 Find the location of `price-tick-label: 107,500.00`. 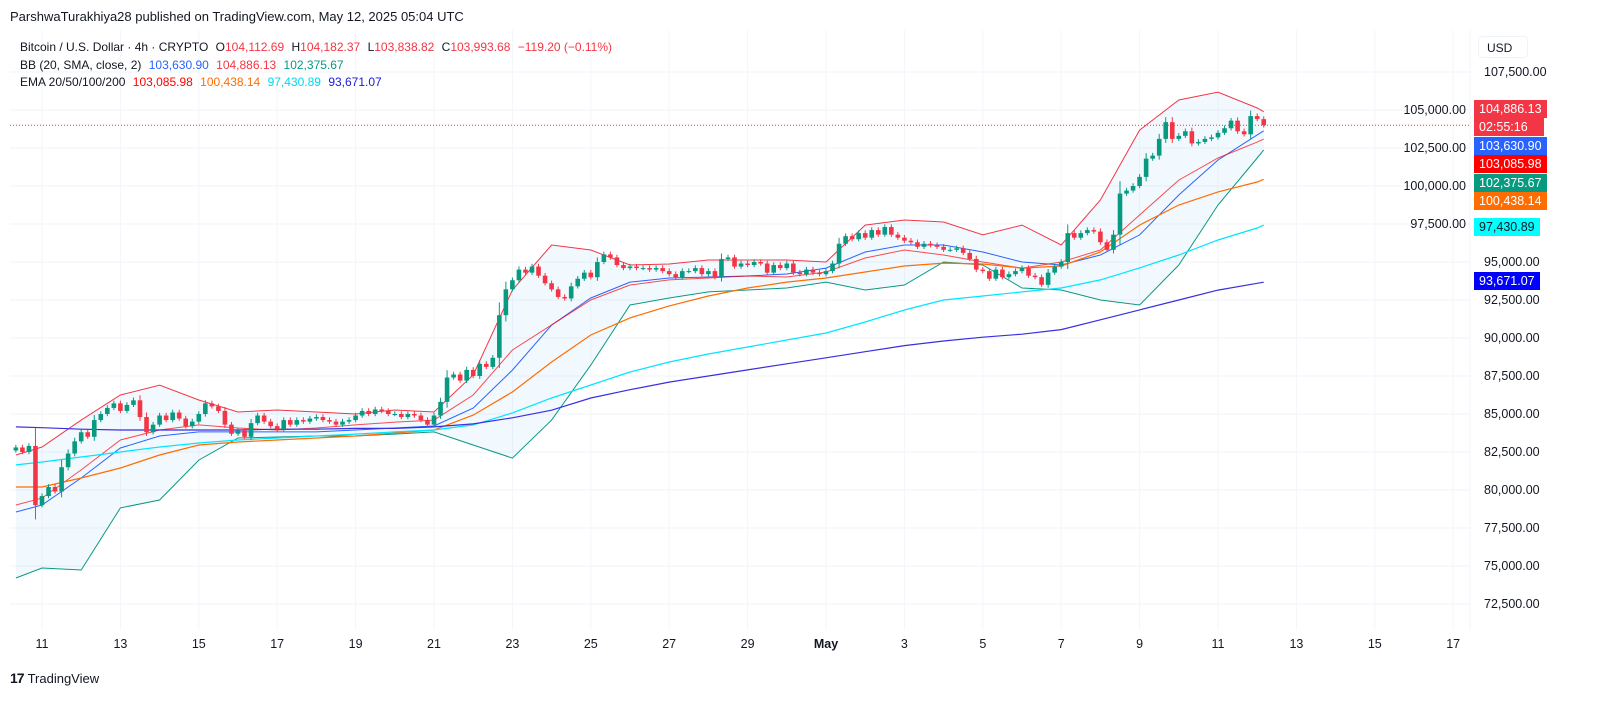

price-tick-label: 107,500.00 is located at coordinates (1515, 72).